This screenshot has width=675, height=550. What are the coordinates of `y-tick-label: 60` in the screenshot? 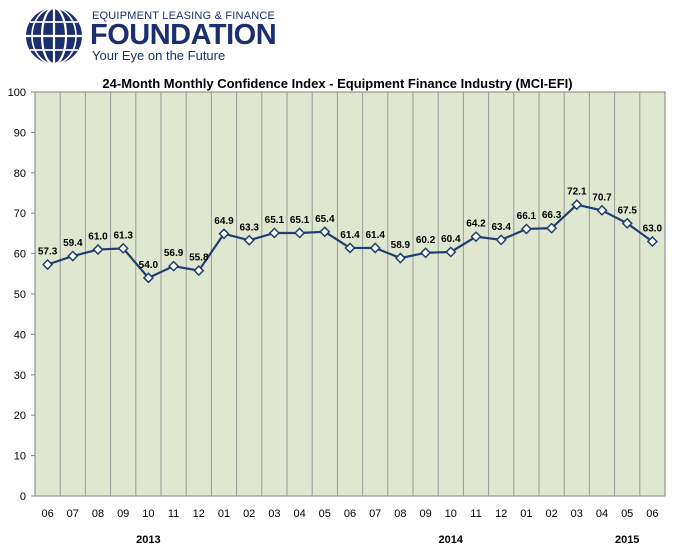 It's located at (20, 255).